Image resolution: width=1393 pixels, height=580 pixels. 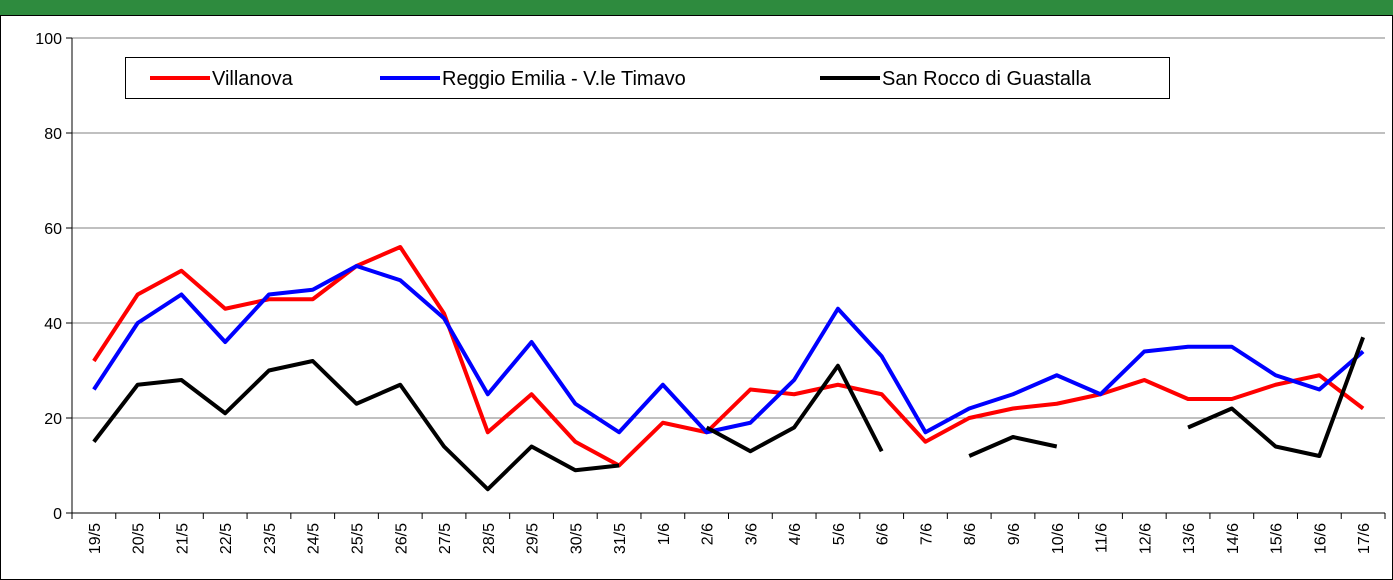 I want to click on x-tick-label: 16/6, so click(x=1320, y=538).